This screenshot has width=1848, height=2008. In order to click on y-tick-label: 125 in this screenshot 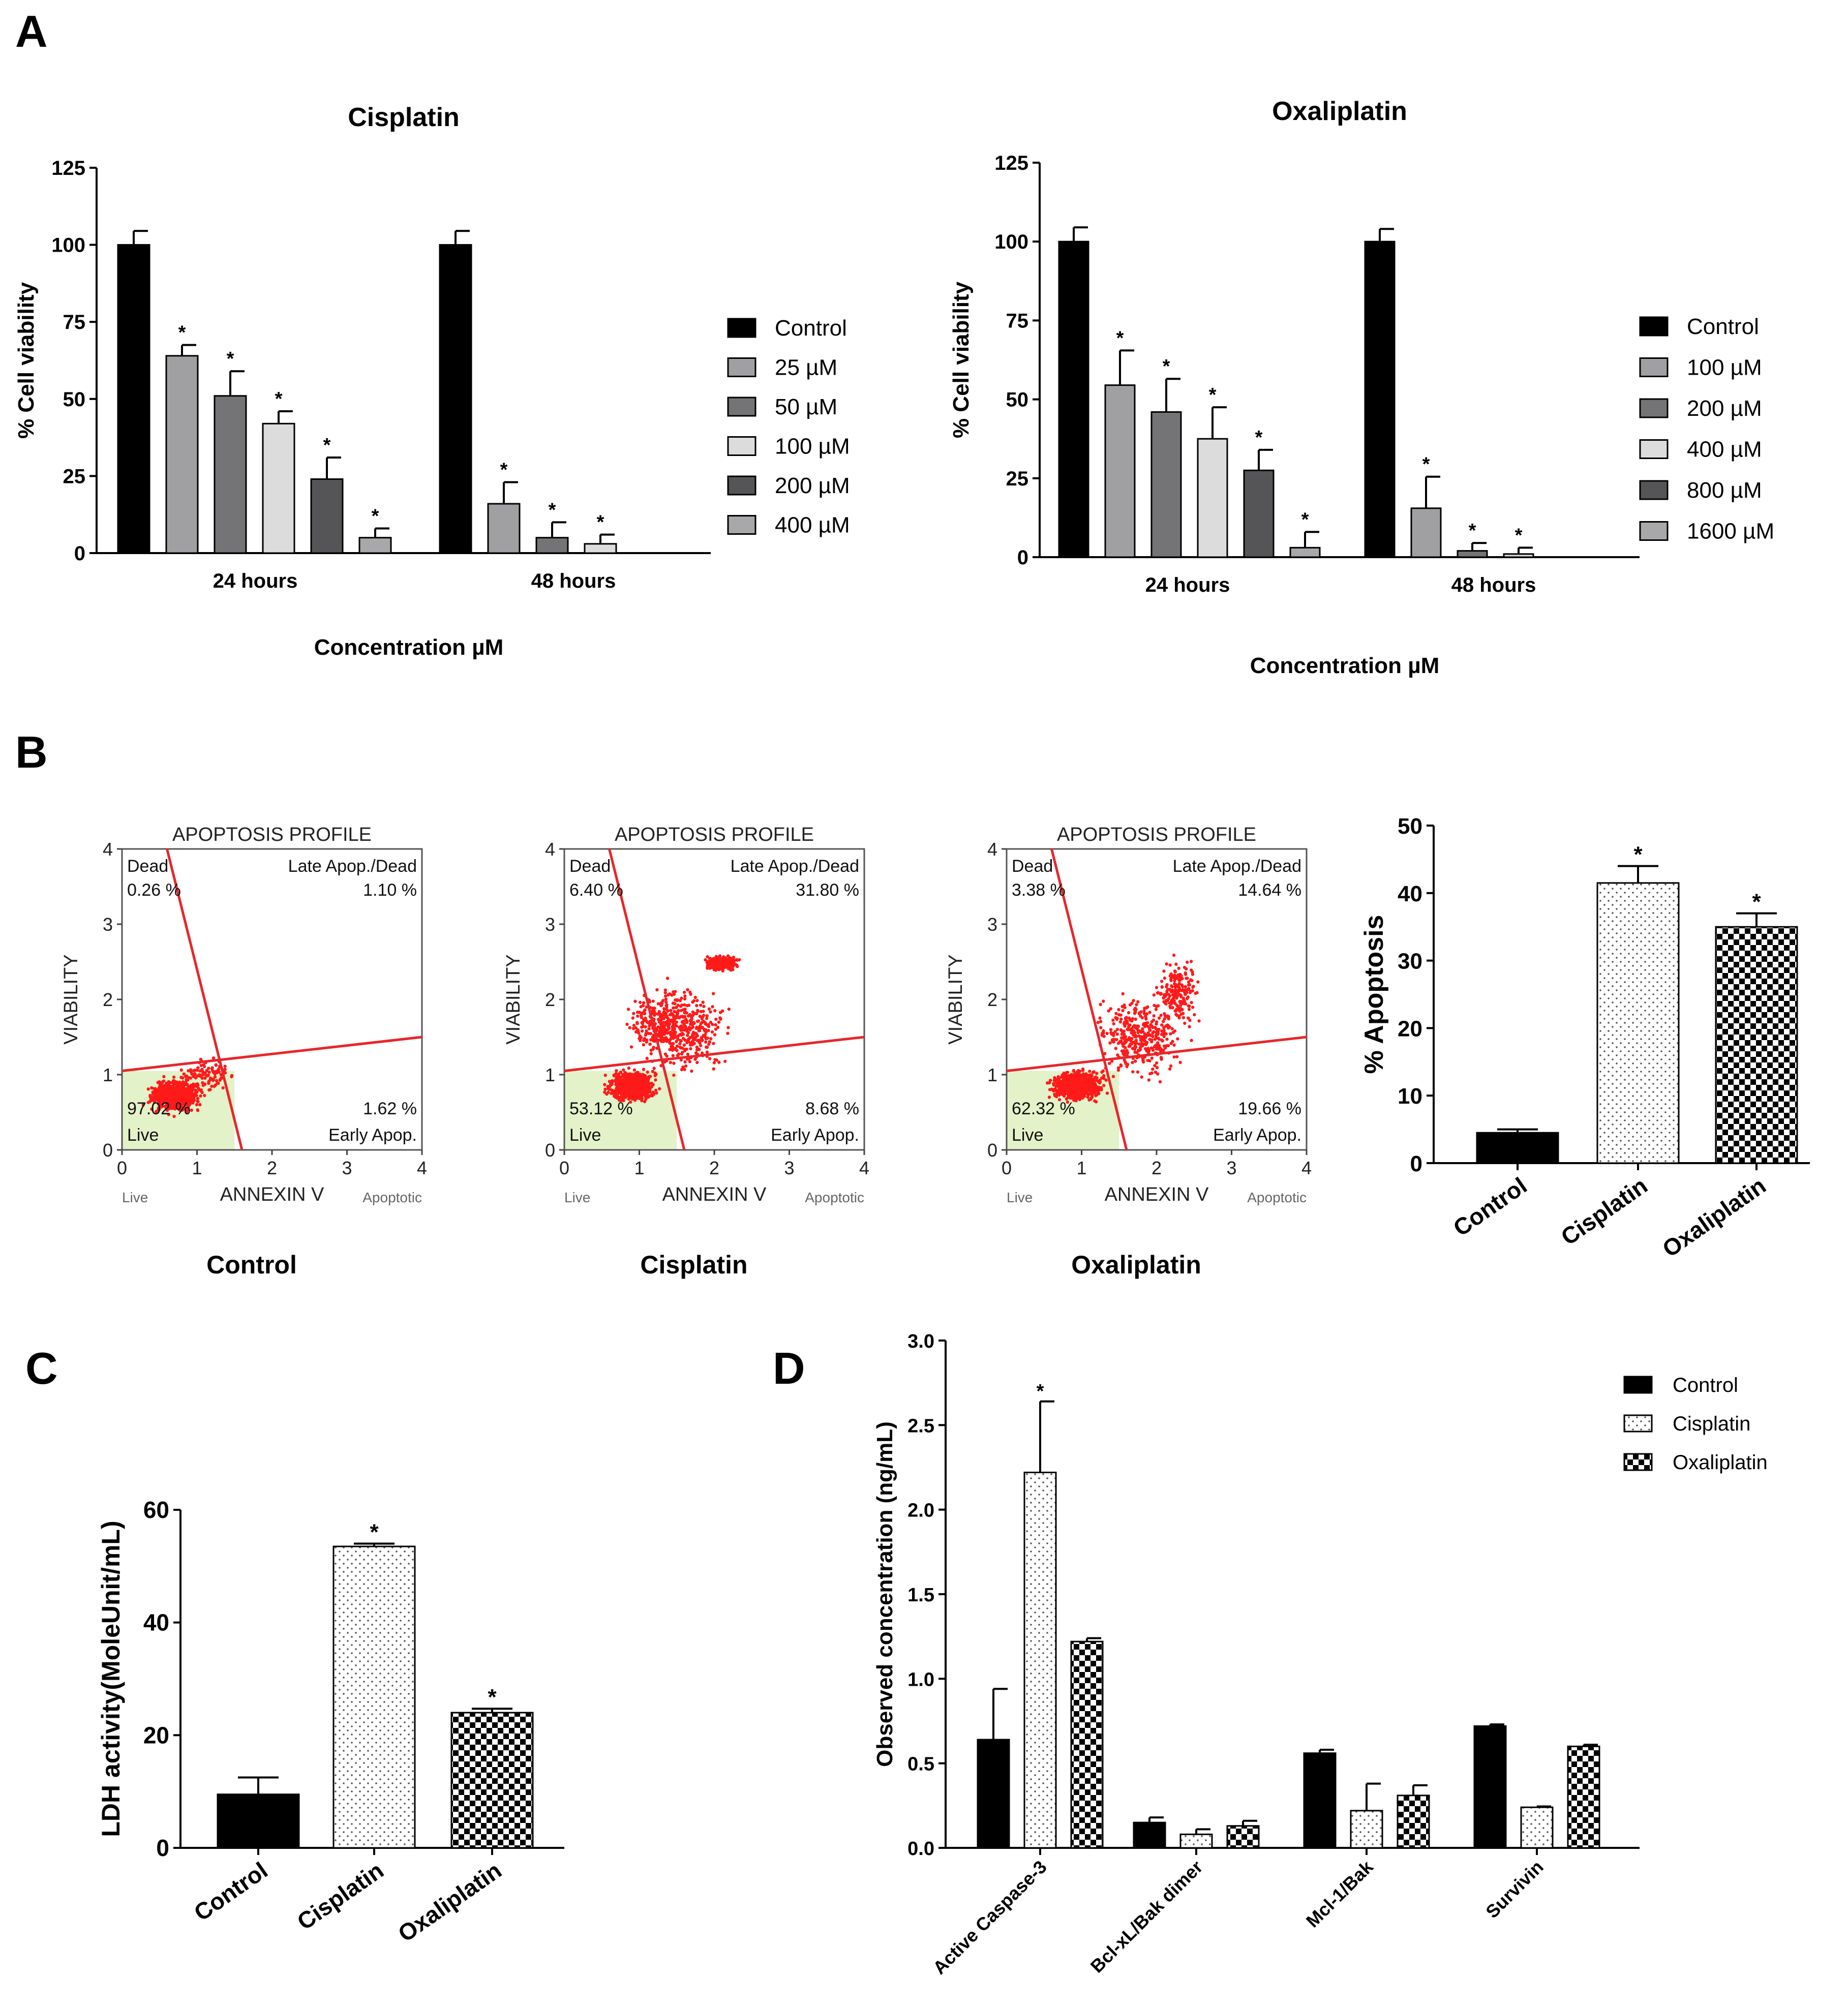, I will do `click(1011, 163)`.